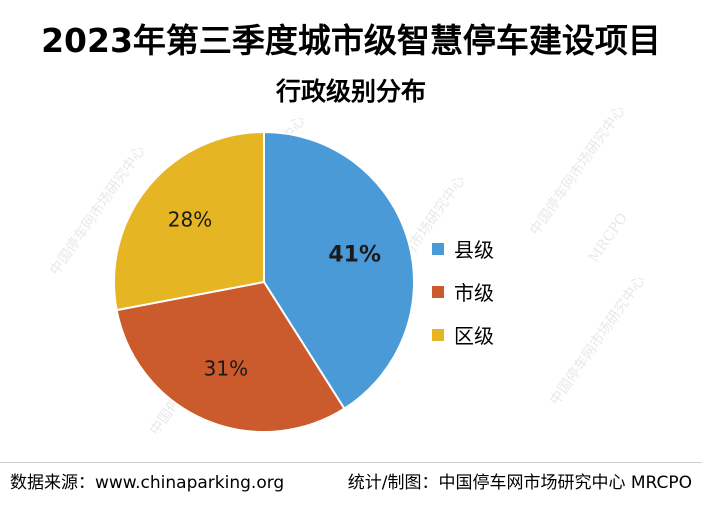 Image resolution: width=702 pixels, height=518 pixels. What do you see at coordinates (147, 483) in the screenshot?
I see `data-source: 数据来源：www.chinaparking.org` at bounding box center [147, 483].